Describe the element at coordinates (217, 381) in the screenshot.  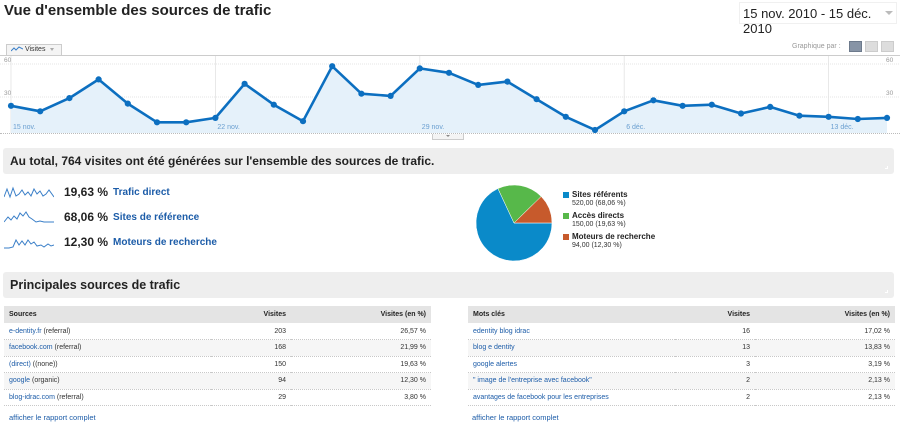
I see `table-row: google (organic) 94 12,30 %` at that location.